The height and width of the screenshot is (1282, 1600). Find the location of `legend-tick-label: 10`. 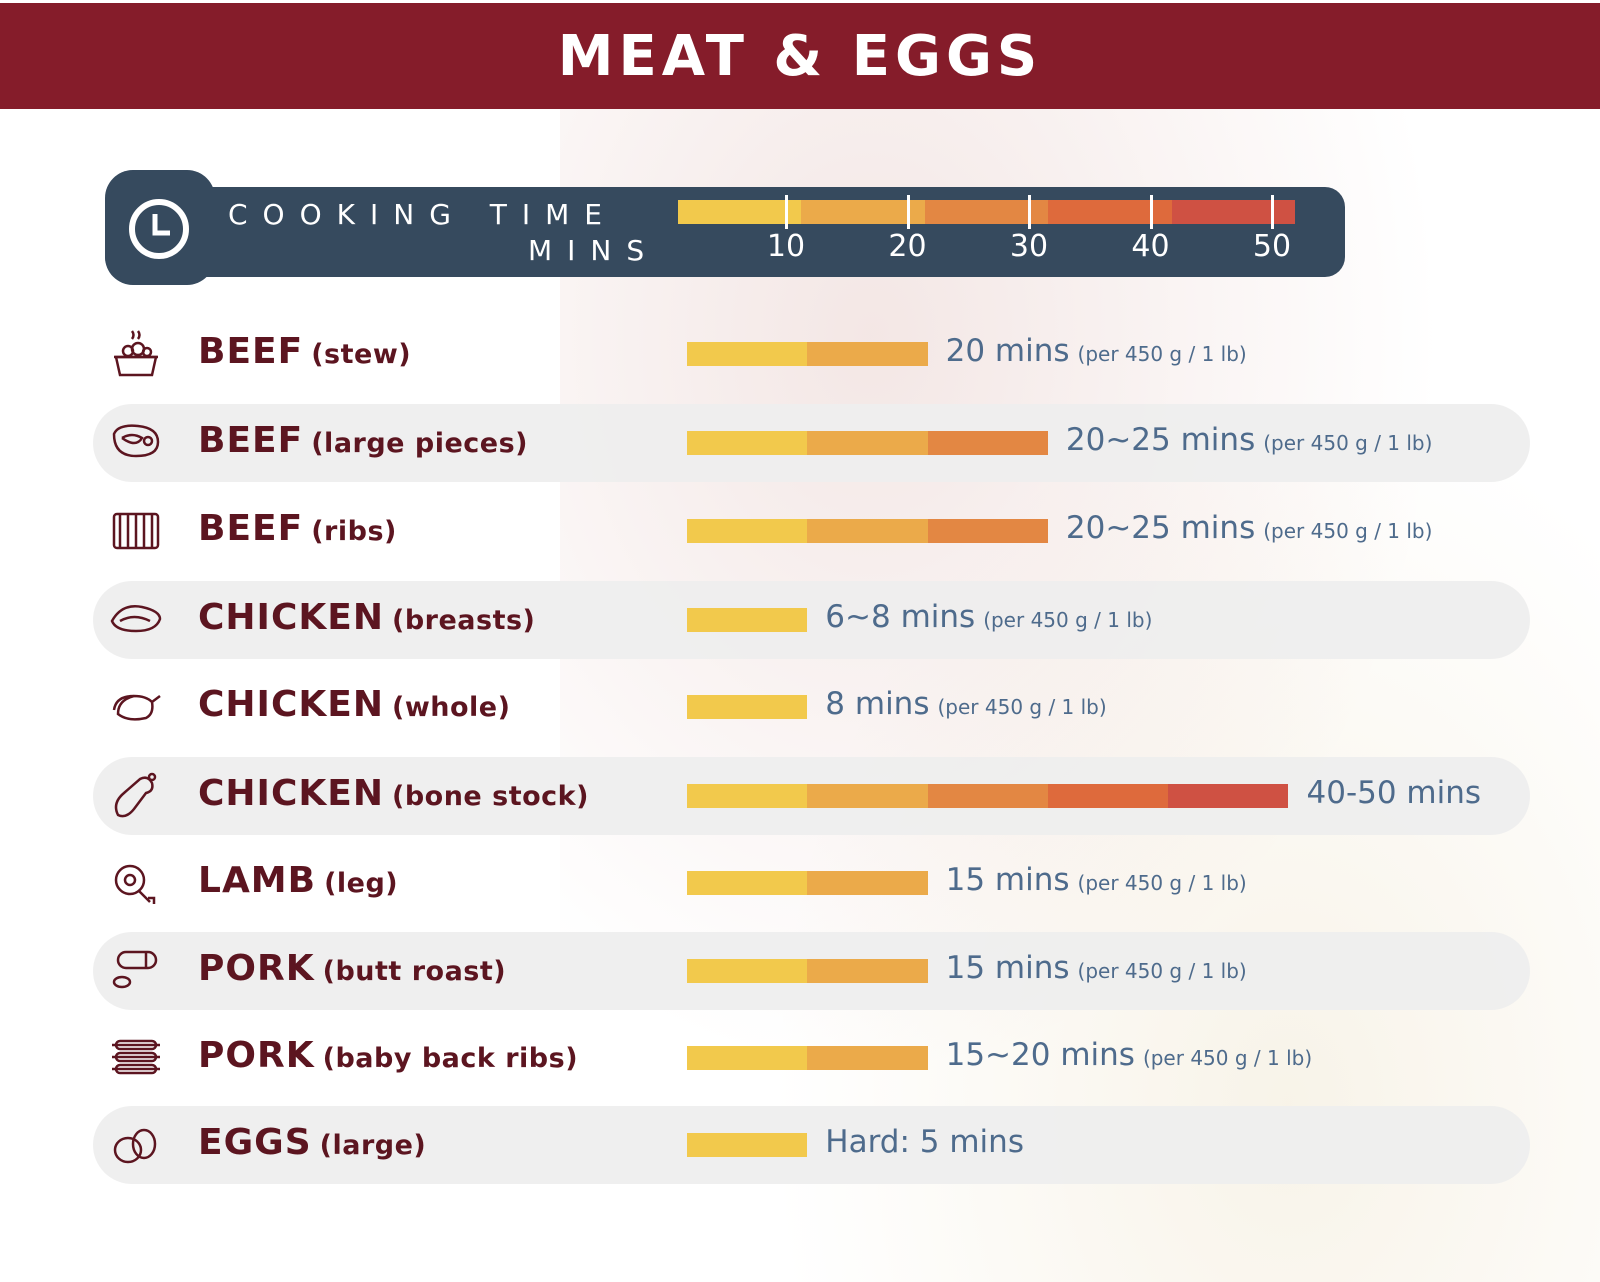

legend-tick-label: 10 is located at coordinates (786, 246).